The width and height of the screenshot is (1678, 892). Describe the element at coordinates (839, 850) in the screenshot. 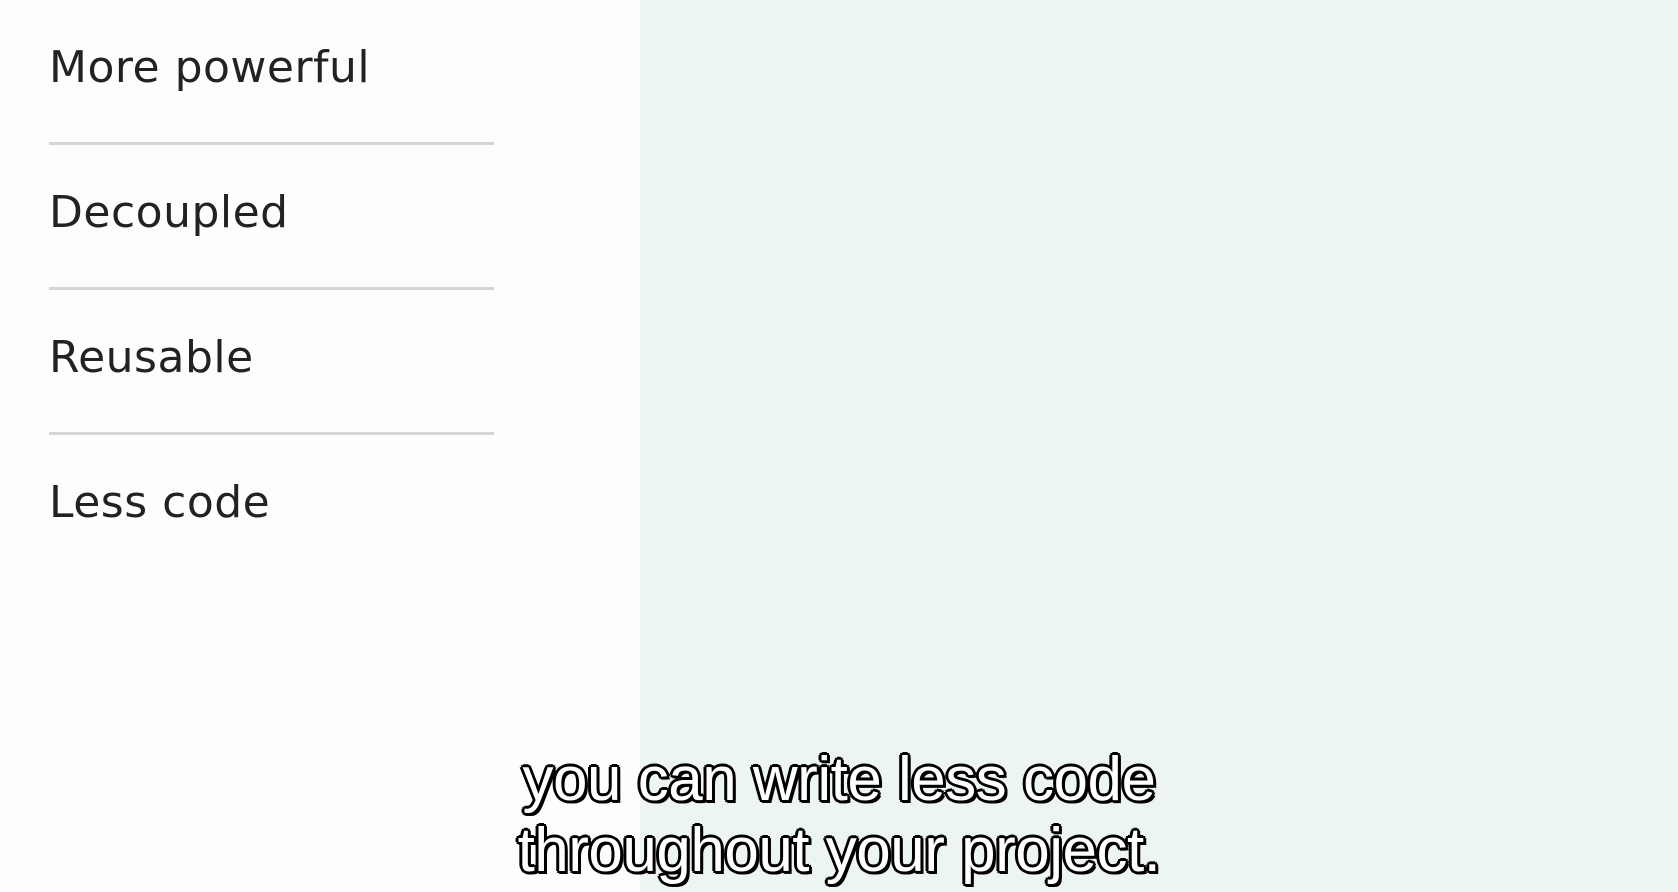

I see `subtitle-line-2: throughout your project.` at that location.